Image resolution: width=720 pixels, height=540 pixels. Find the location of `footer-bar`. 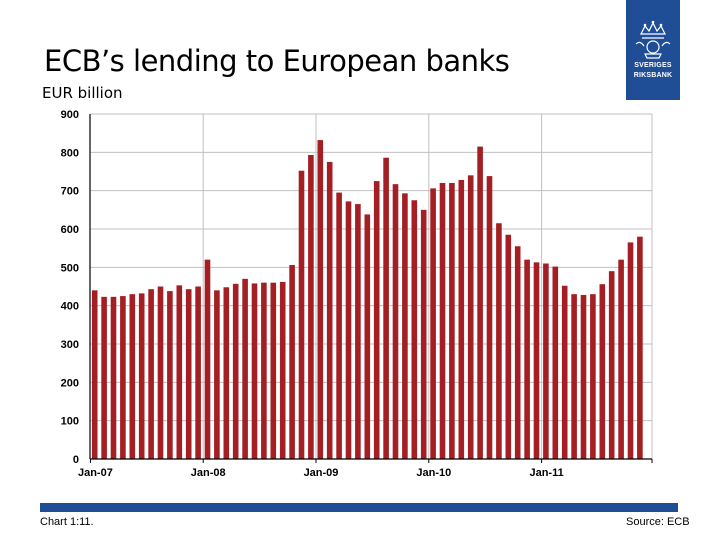

footer-bar is located at coordinates (359, 507).